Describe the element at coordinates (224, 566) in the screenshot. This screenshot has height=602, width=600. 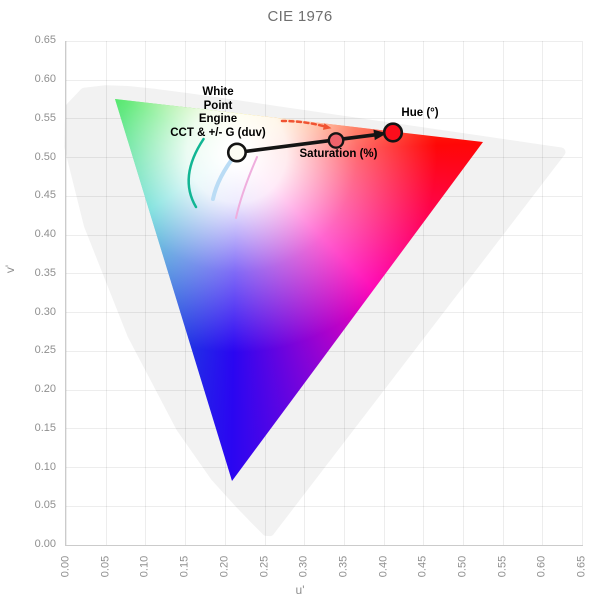
I see `x-tick-label: 0.20` at that location.